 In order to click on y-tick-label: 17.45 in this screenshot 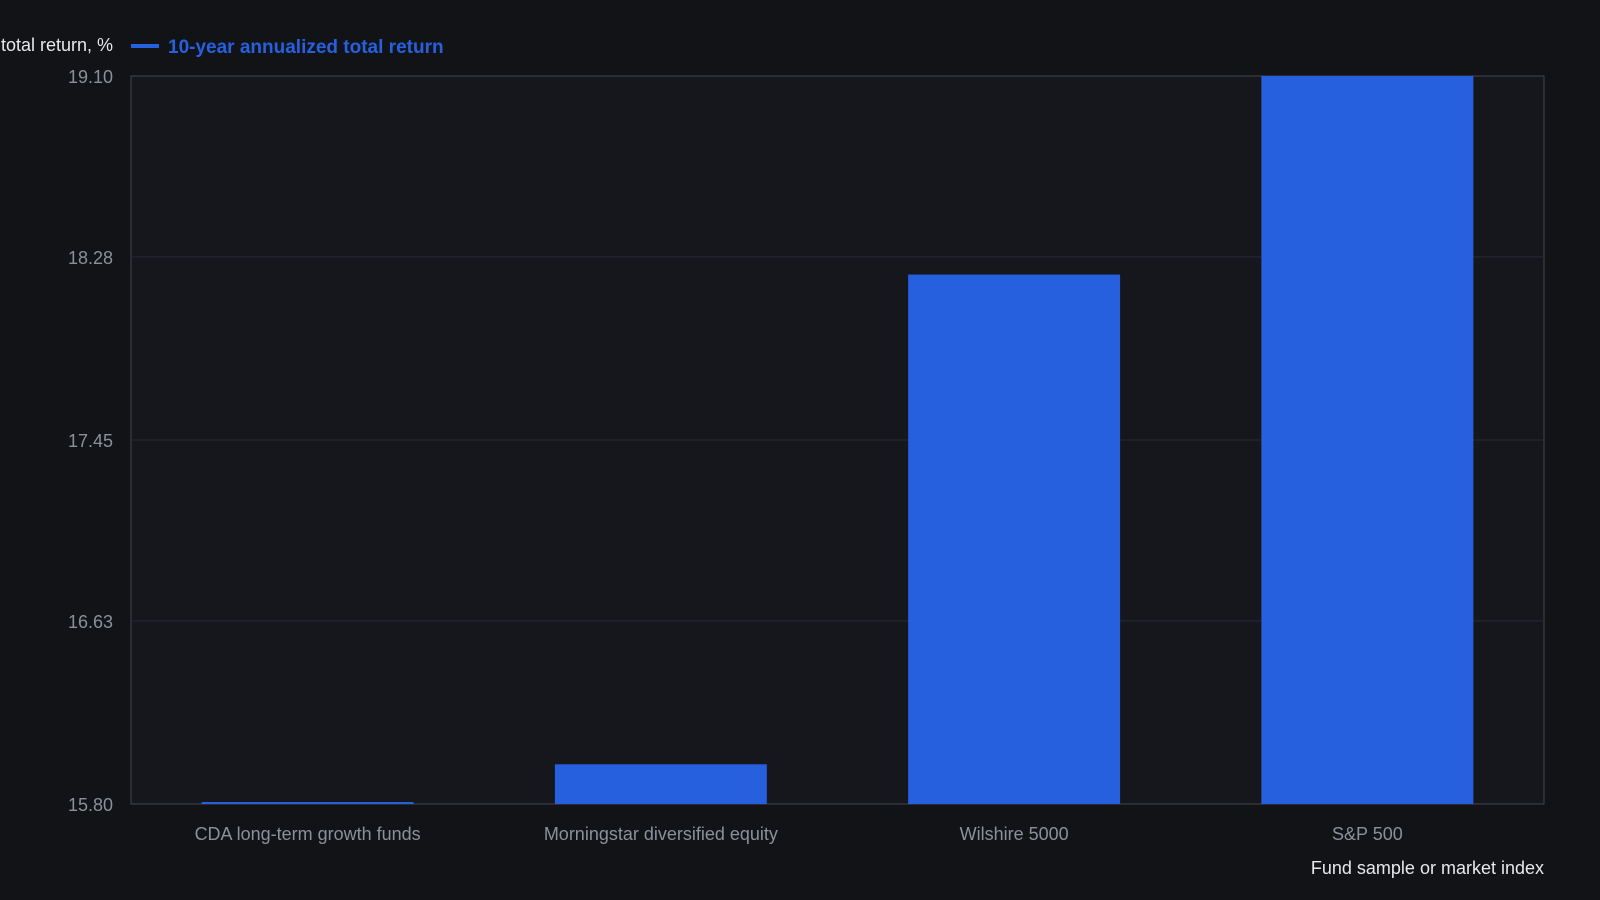, I will do `click(90, 441)`.